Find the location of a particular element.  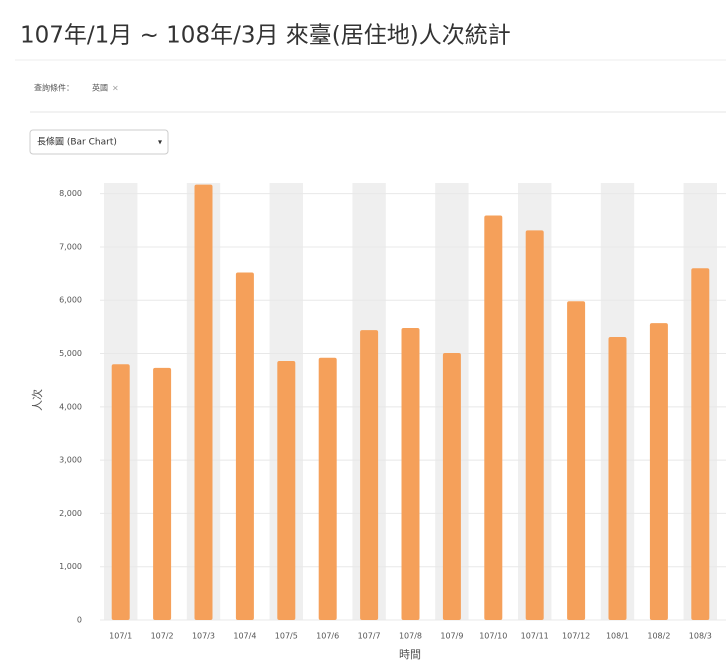

page-title: 107年/1月 ~ 108年/3月 來臺(居住地)人次統計 is located at coordinates (265, 36).